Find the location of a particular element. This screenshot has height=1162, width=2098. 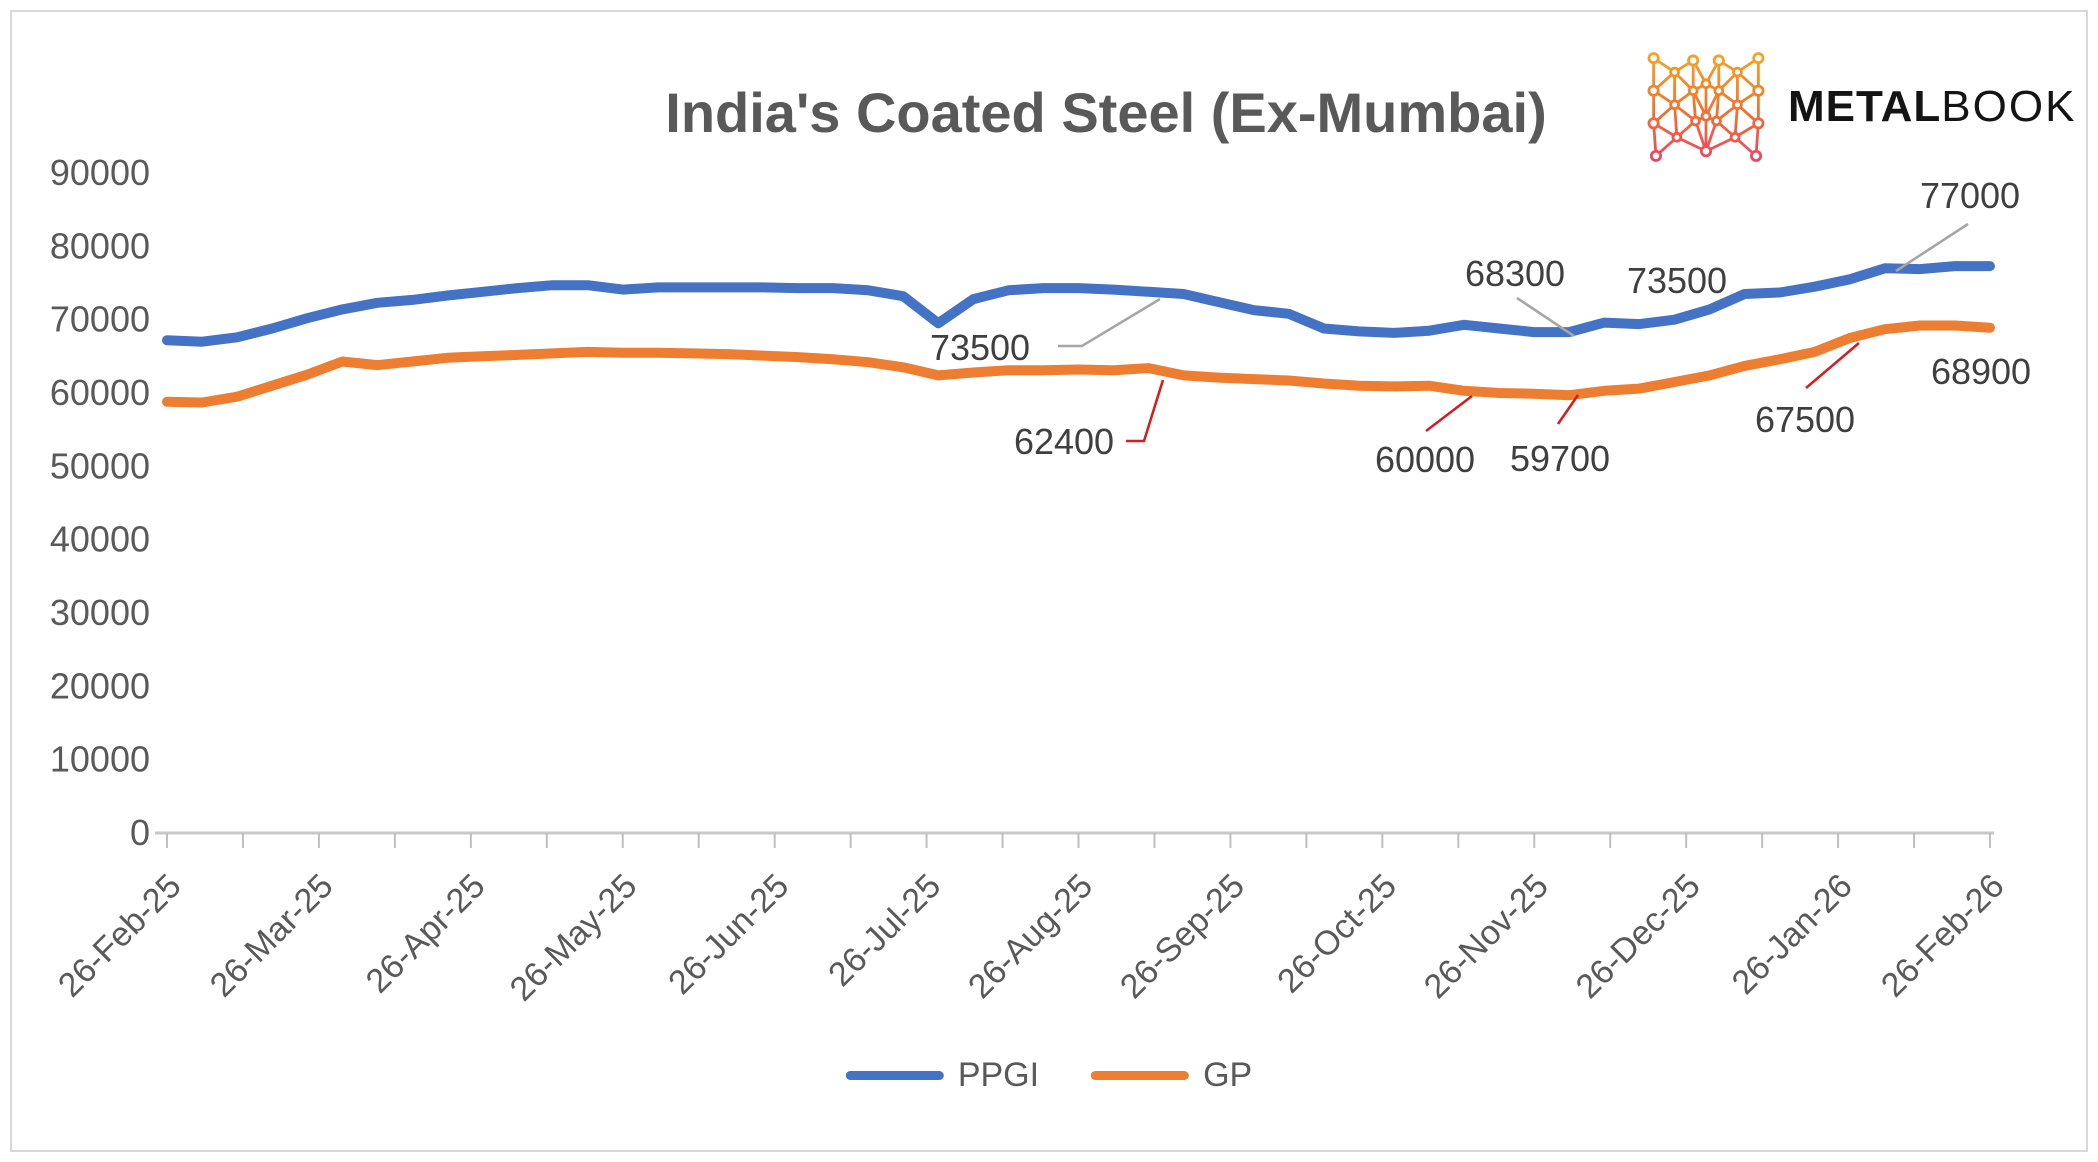

legend-item-ppgi: PPGI is located at coordinates (942, 1075).